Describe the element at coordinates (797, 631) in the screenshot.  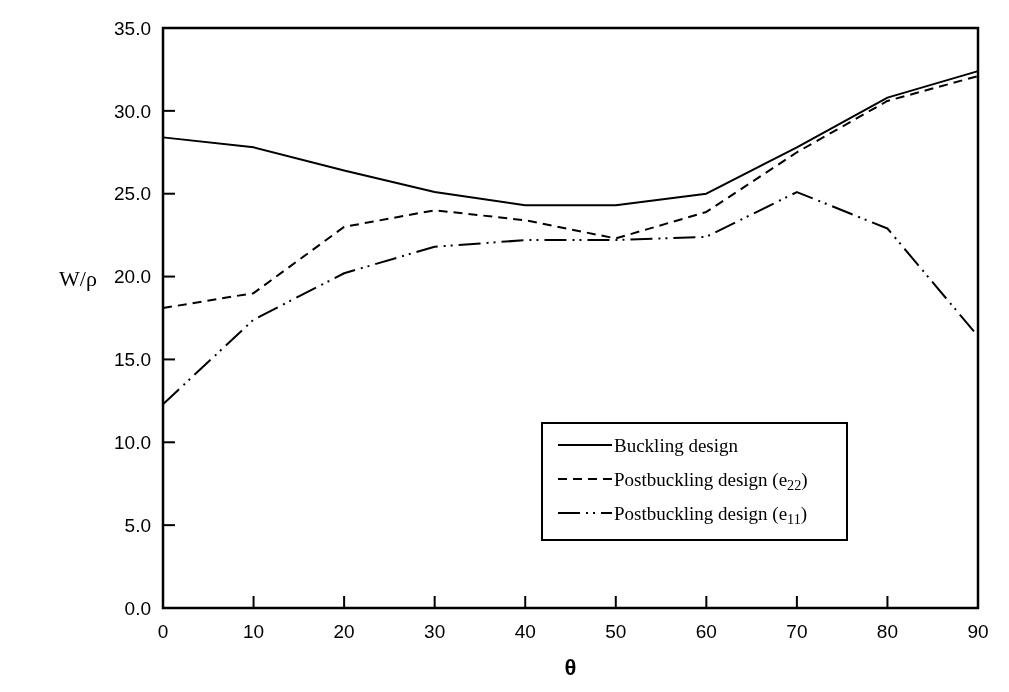
I see `x-tick-label: 70` at that location.